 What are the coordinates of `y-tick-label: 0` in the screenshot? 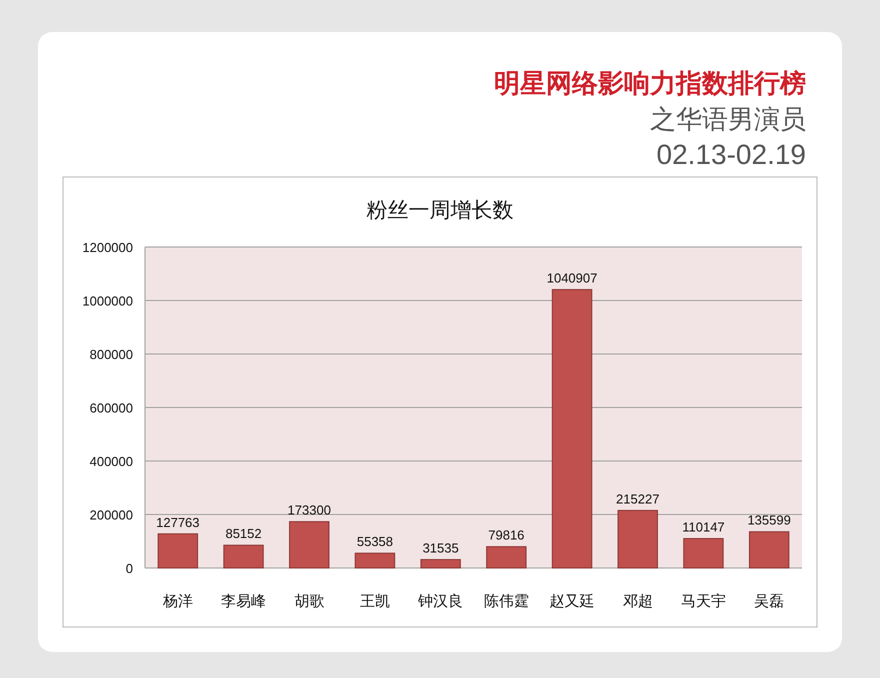 It's located at (129, 568).